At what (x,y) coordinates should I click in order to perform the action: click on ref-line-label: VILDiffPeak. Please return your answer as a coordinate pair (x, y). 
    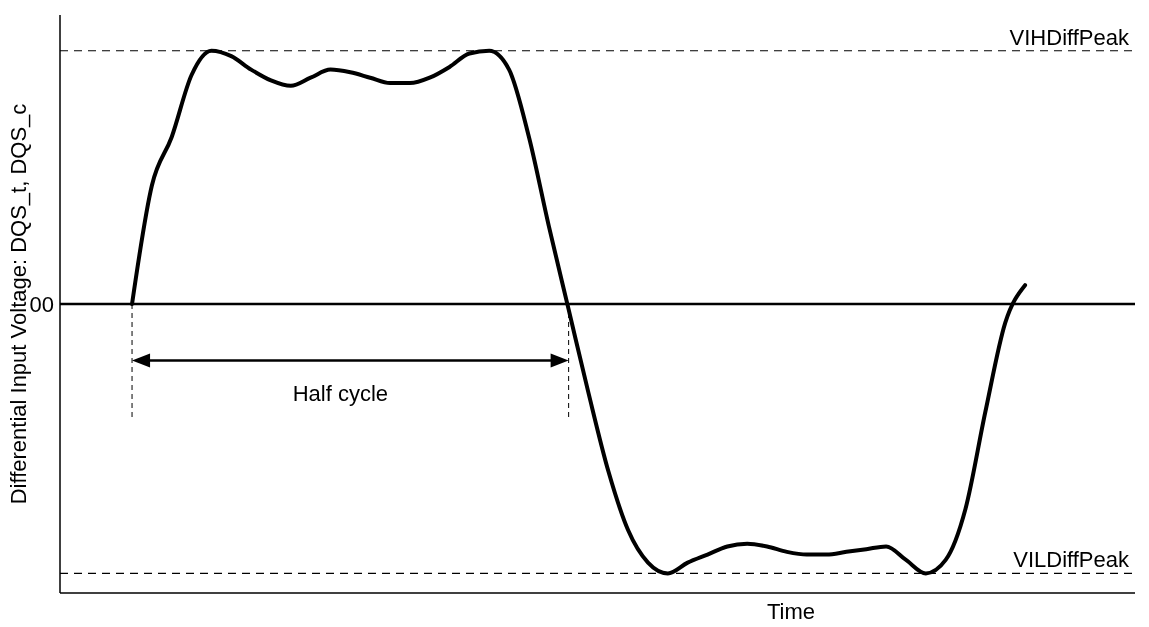
    Looking at the image, I should click on (1071, 560).